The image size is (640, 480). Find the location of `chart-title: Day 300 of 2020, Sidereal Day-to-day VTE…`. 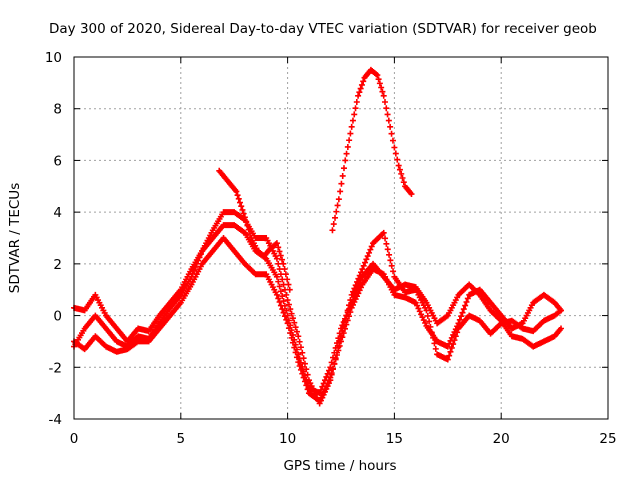

chart-title: Day 300 of 2020, Sidereal Day-to-day VTE… is located at coordinates (323, 29).